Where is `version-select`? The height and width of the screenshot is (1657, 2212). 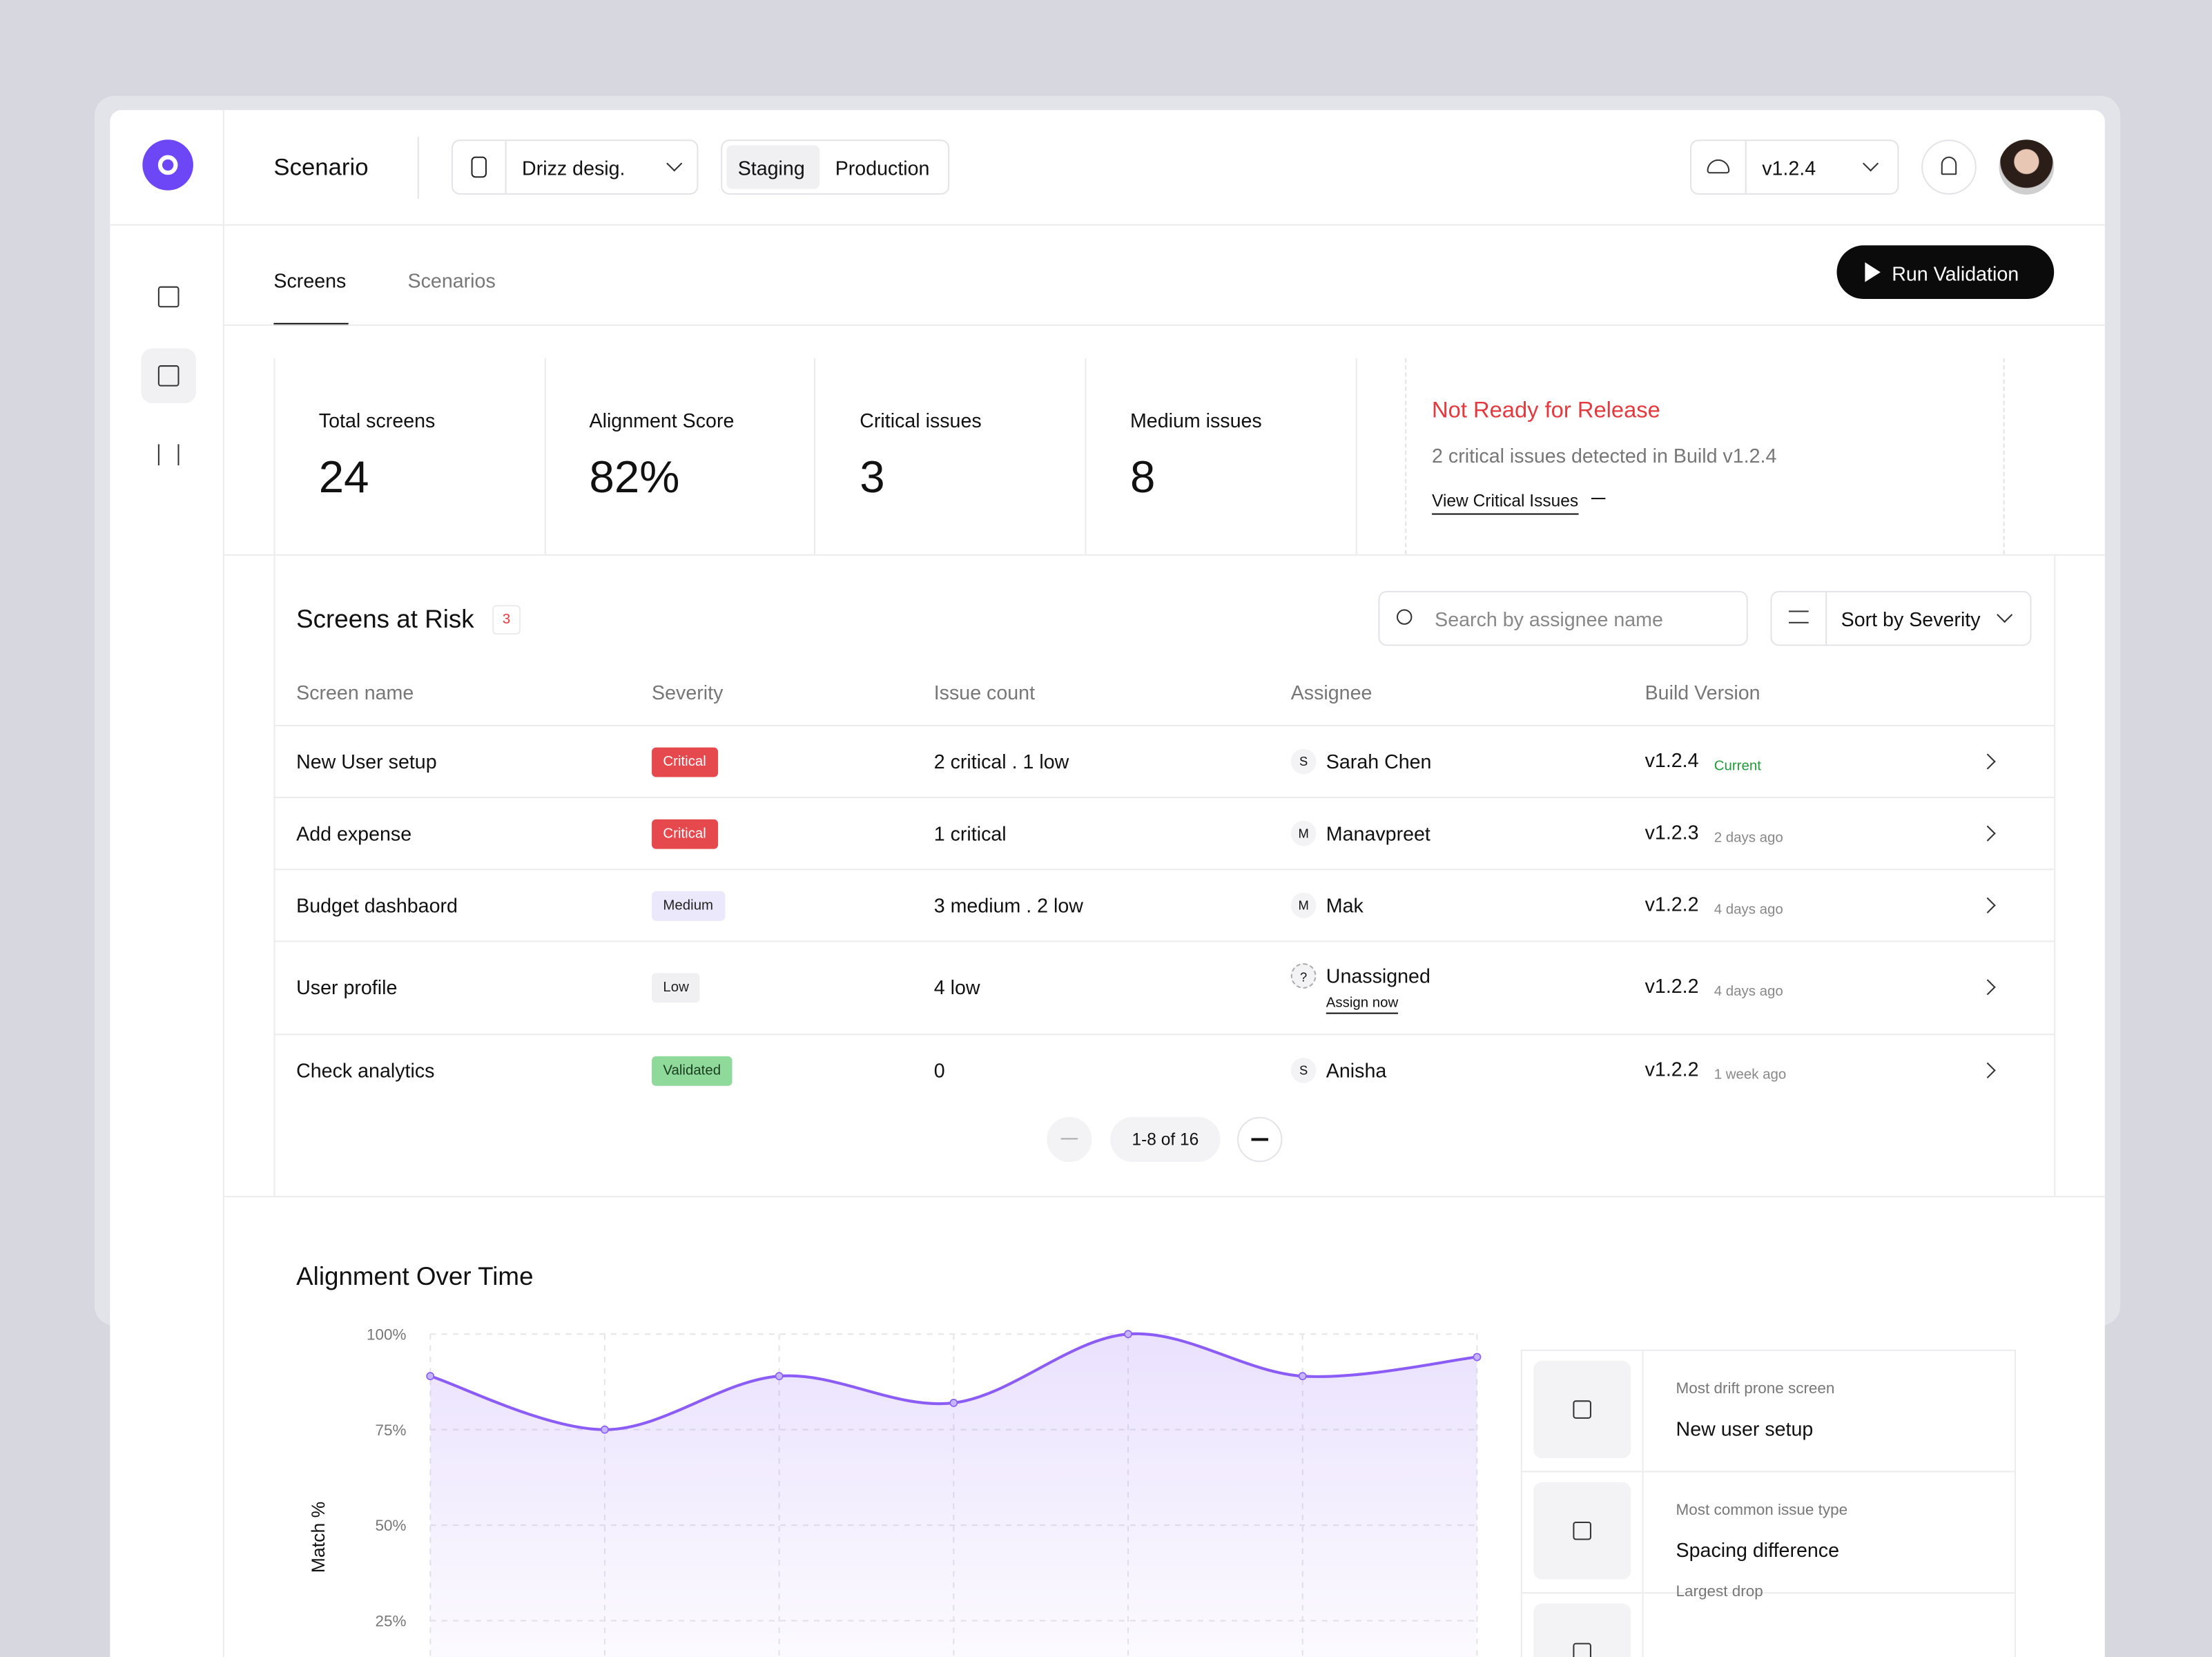 version-select is located at coordinates (1794, 167).